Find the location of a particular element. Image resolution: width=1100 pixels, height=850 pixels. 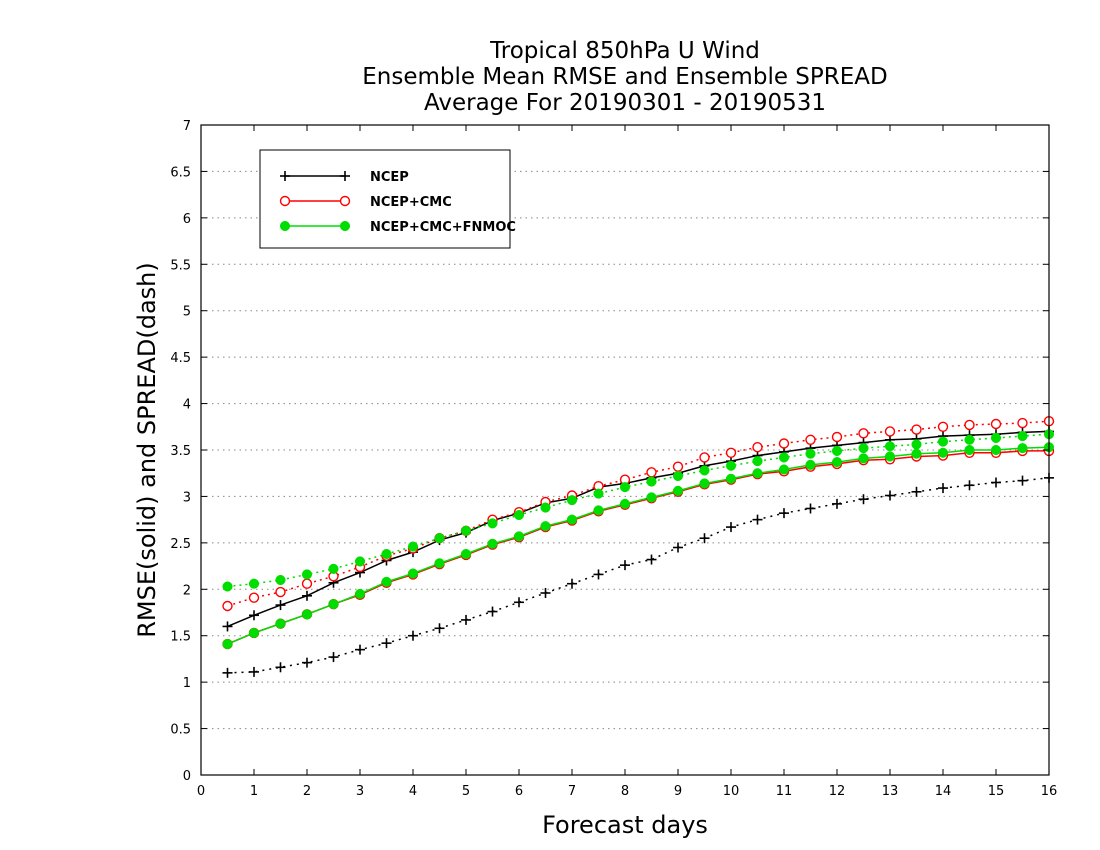

y-tick-label: 1.5 is located at coordinates (180, 637).